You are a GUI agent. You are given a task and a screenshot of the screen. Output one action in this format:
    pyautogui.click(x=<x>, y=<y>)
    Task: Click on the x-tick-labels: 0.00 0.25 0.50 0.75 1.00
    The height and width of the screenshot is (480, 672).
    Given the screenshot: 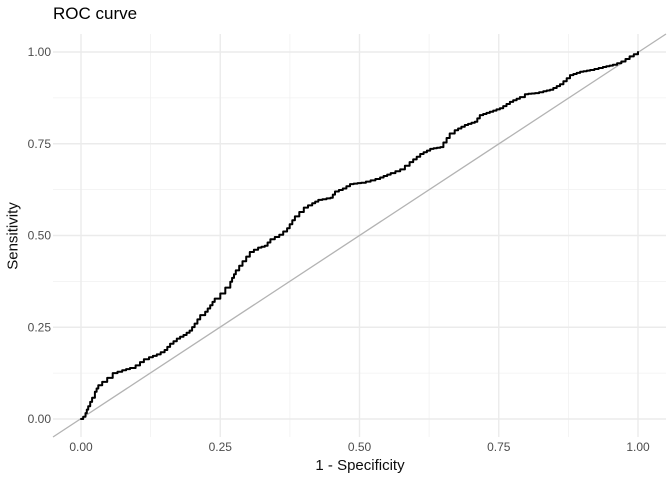 What is the action you would take?
    pyautogui.click(x=359, y=447)
    